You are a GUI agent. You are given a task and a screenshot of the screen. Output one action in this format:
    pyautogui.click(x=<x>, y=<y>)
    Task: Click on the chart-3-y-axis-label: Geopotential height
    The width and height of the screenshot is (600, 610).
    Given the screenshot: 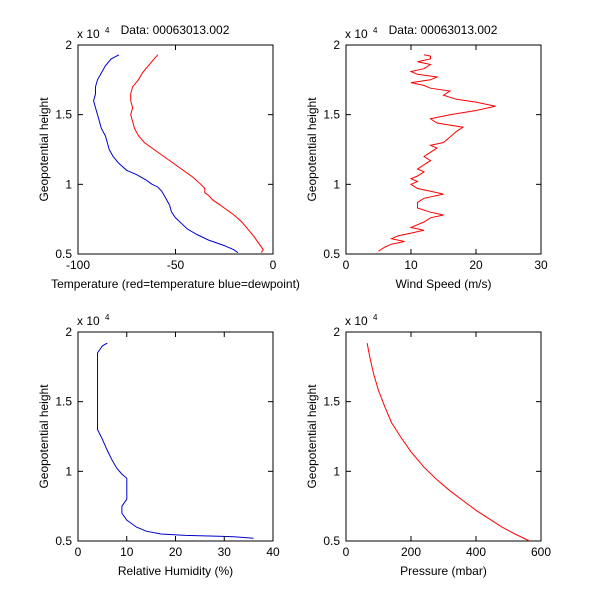 What is the action you would take?
    pyautogui.click(x=312, y=436)
    